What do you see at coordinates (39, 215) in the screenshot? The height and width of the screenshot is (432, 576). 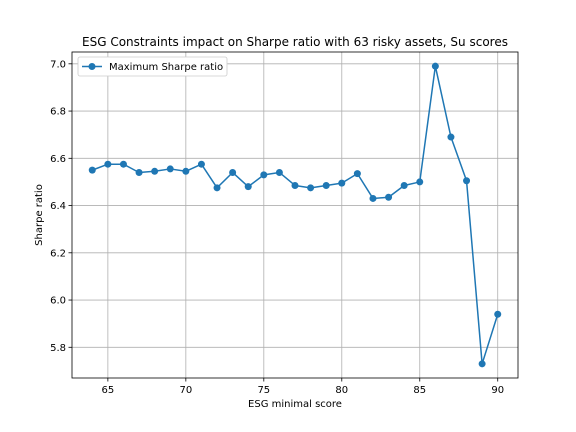 I see `y-axis-label: Sharpe ratio` at bounding box center [39, 215].